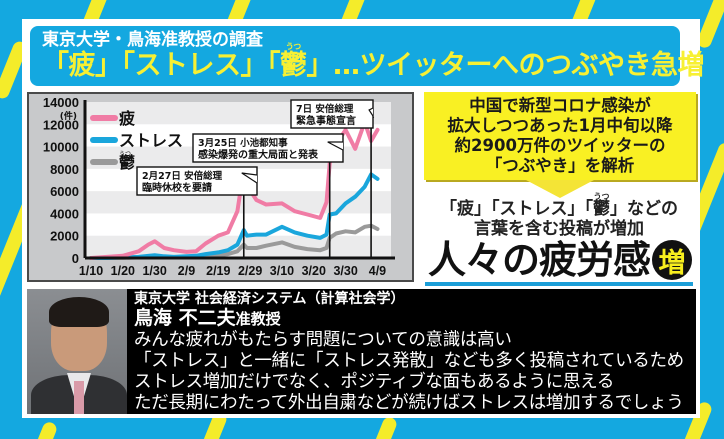  What do you see at coordinates (64, 236) in the screenshot?
I see `svg-text: 2000` at bounding box center [64, 236].